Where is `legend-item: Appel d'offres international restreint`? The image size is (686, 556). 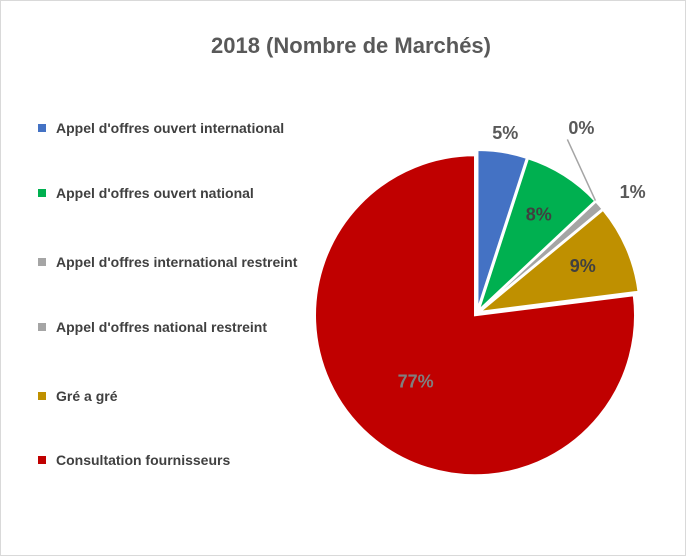
legend-item: Appel d'offres international restreint is located at coordinates (174, 262).